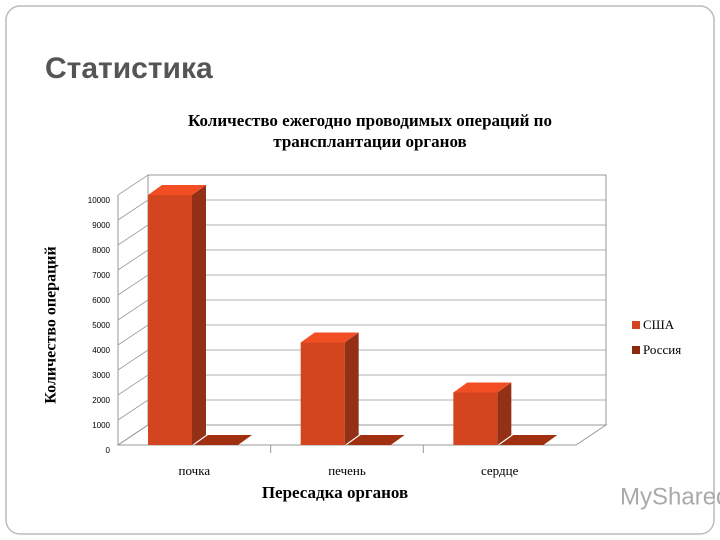  I want to click on x-tick-label: печень, so click(347, 470).